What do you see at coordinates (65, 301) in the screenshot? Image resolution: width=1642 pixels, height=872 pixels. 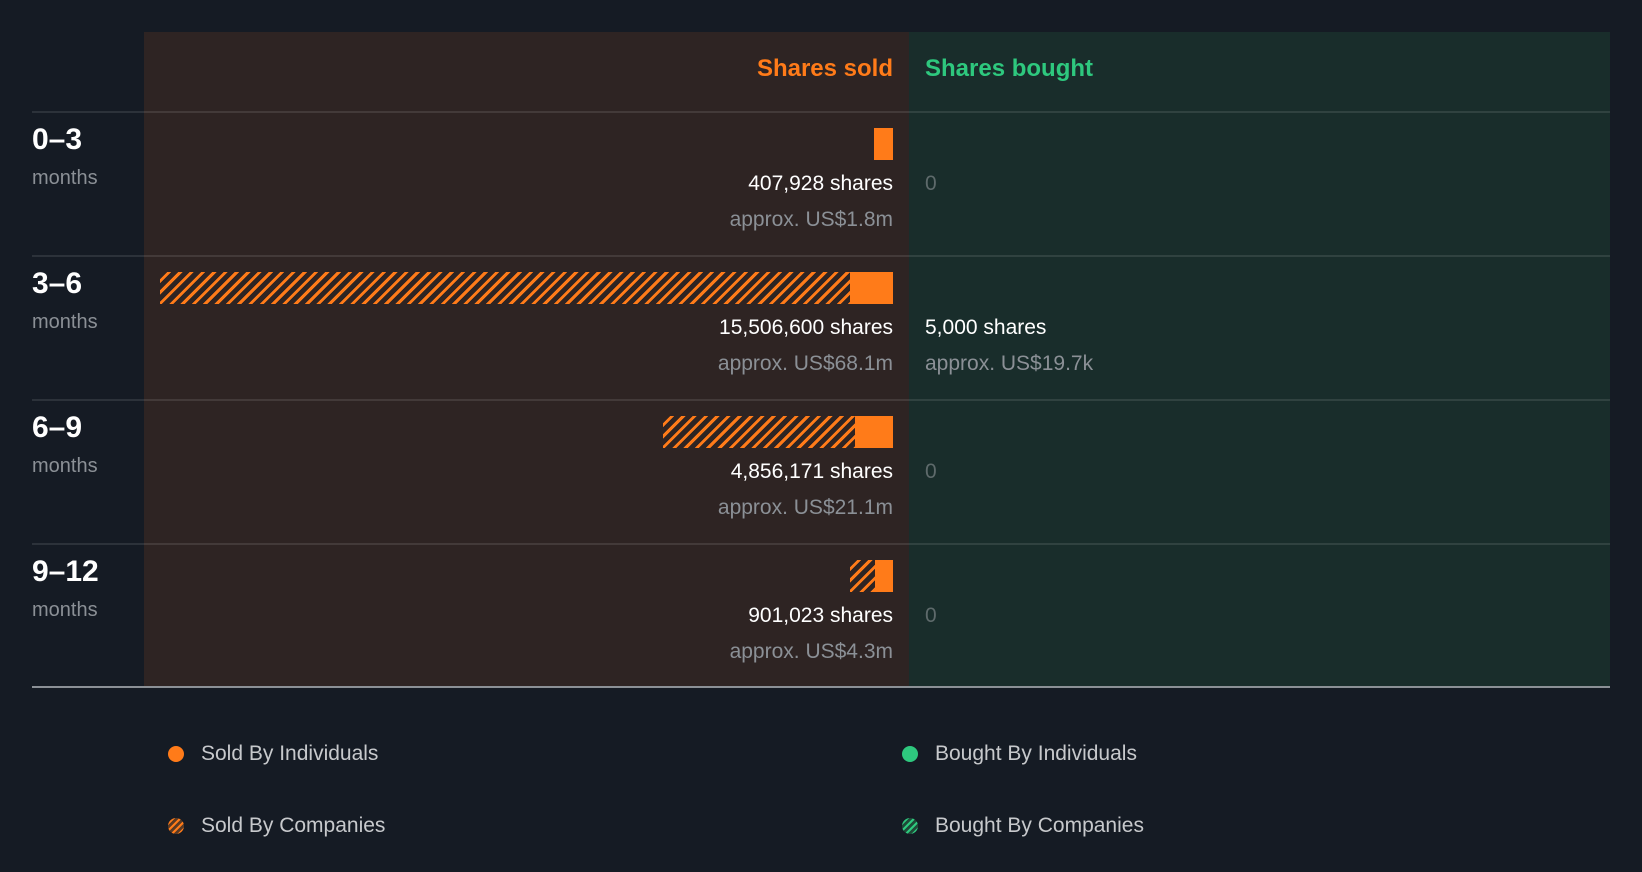 I see `row-label: 3–6 months` at bounding box center [65, 301].